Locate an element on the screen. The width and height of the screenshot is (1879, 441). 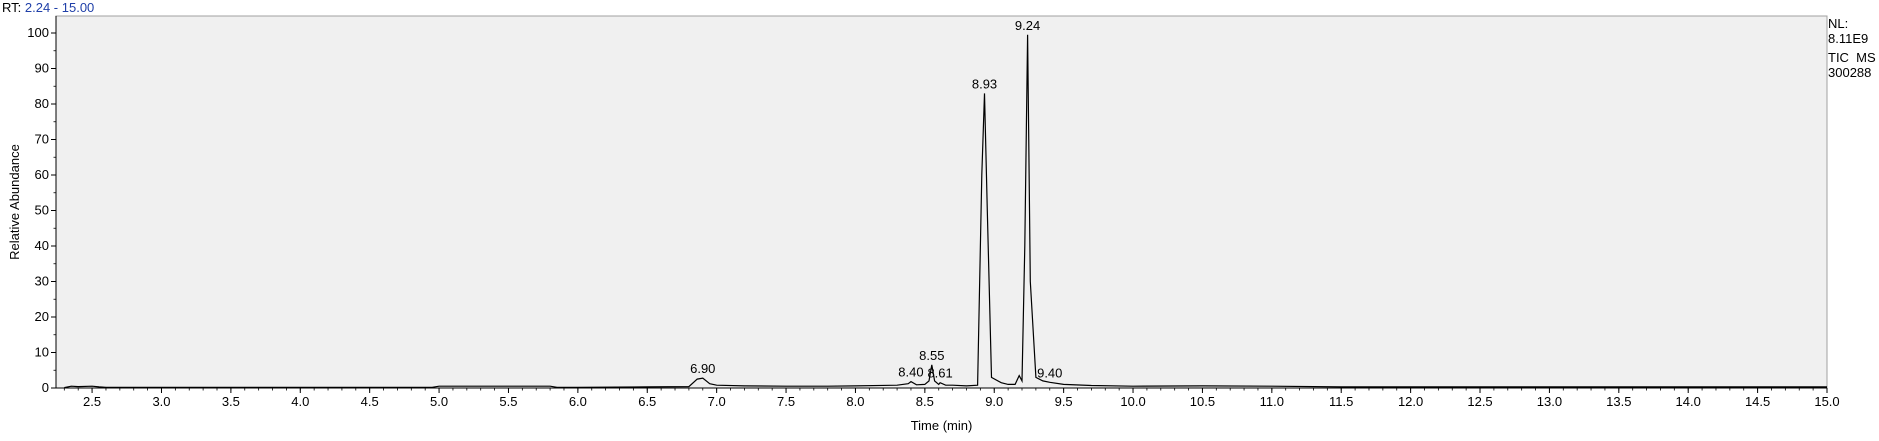
x-tick-label: 13.0 is located at coordinates (1549, 401).